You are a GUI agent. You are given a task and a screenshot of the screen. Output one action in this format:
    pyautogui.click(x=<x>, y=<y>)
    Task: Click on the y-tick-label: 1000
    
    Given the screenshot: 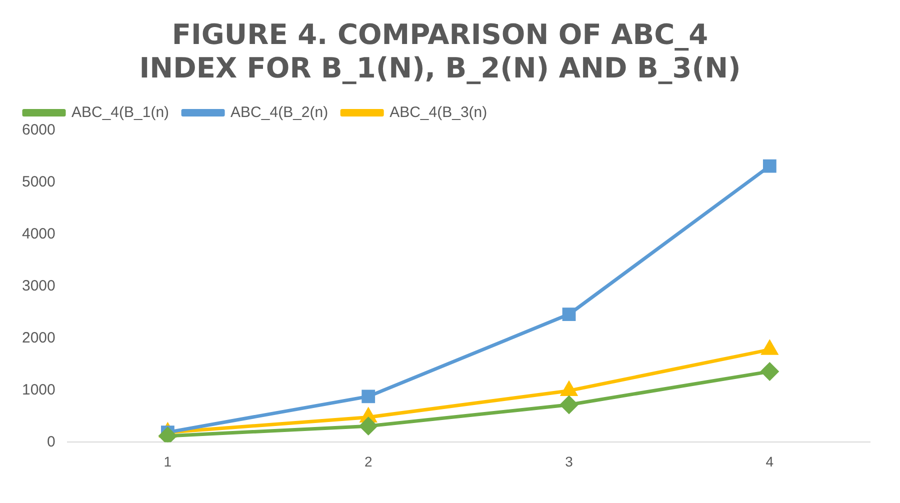 What is the action you would take?
    pyautogui.click(x=39, y=389)
    